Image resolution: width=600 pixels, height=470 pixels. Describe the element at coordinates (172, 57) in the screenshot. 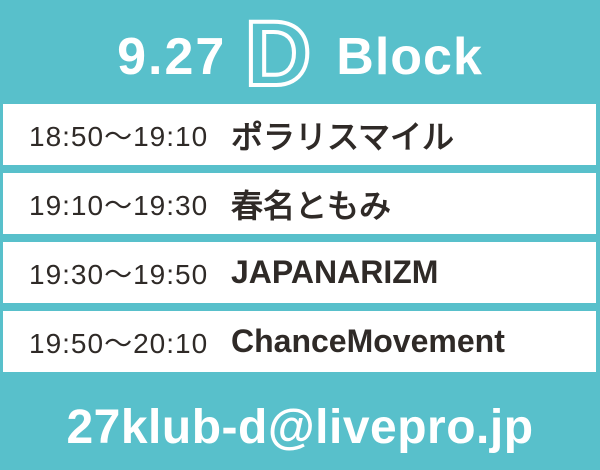

I see `event-date: 9.27` at that location.